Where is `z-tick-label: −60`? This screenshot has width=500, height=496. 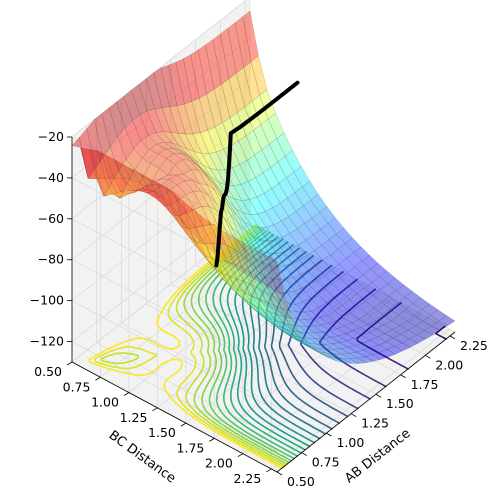
z-tick-label: −60 is located at coordinates (51, 218).